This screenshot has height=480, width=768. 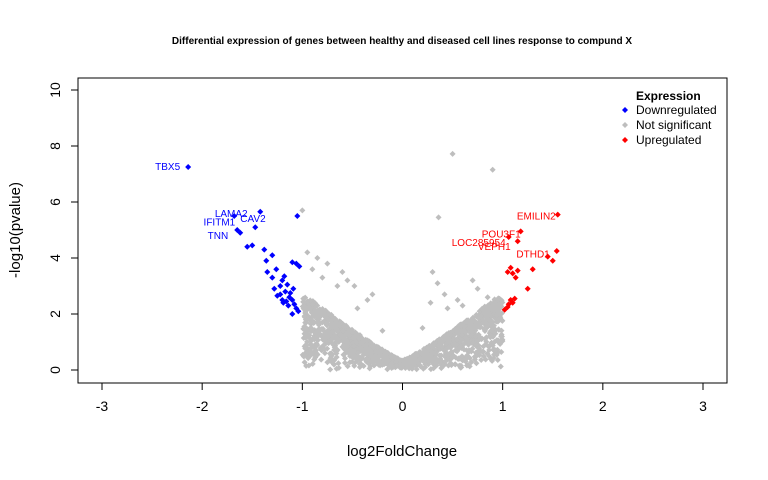 What do you see at coordinates (55, 90) in the screenshot?
I see `y-tick-label: 10` at bounding box center [55, 90].